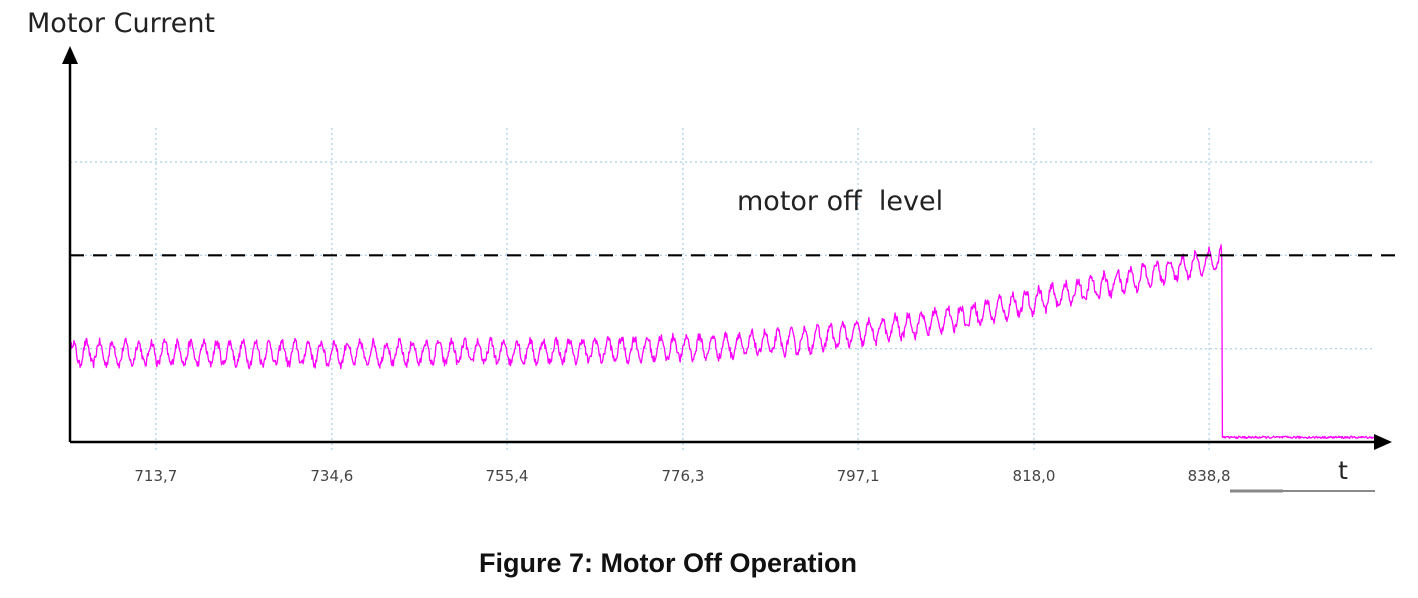  What do you see at coordinates (70, 55) in the screenshot?
I see `y-axis-arrow-icon` at bounding box center [70, 55].